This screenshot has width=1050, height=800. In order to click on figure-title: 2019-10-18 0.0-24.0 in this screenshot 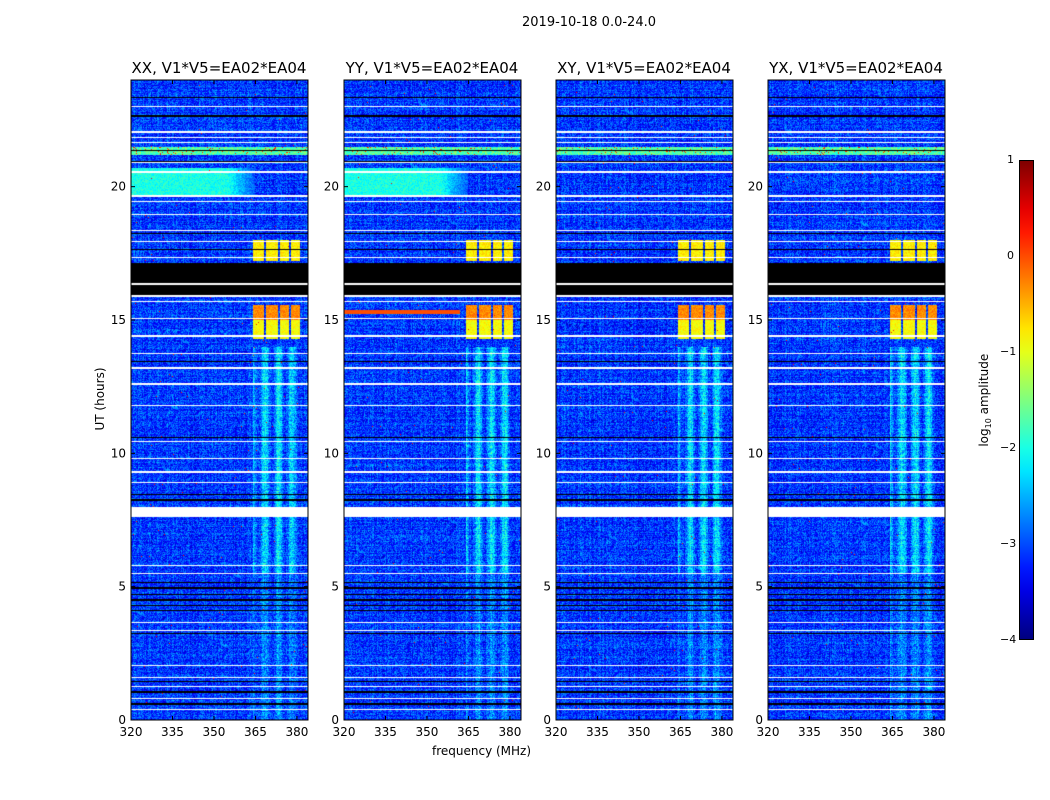, I will do `click(589, 22)`.